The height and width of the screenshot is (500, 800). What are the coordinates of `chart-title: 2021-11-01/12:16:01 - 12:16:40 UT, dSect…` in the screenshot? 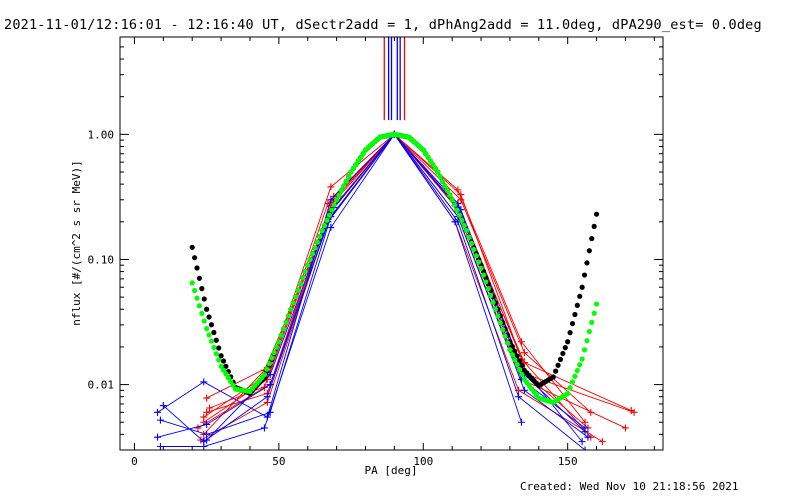 It's located at (383, 25).